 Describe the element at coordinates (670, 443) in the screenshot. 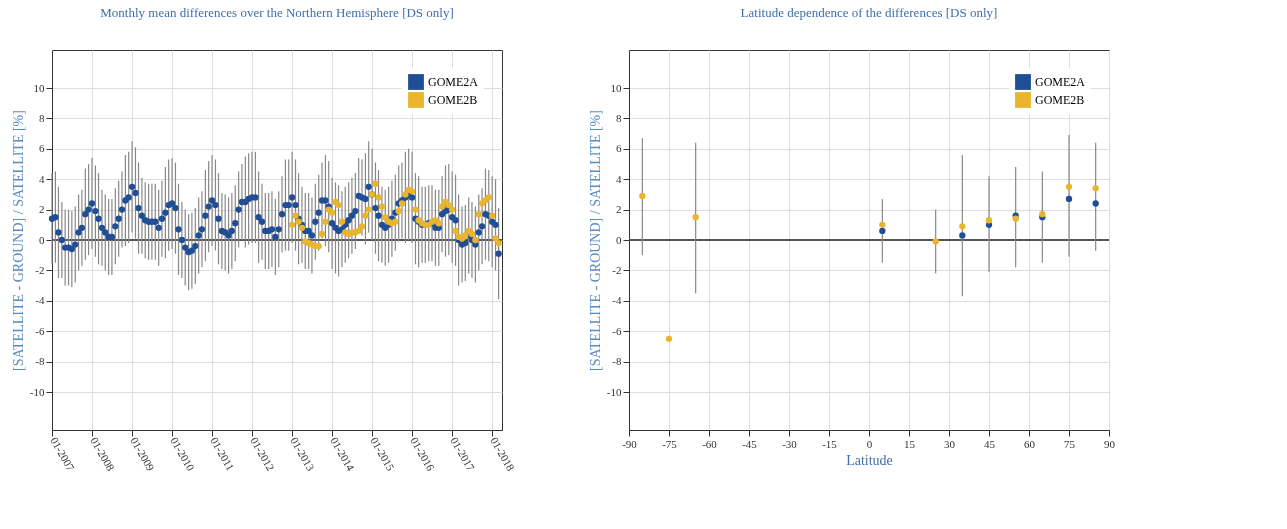

I see `x-tick-label: -75` at that location.